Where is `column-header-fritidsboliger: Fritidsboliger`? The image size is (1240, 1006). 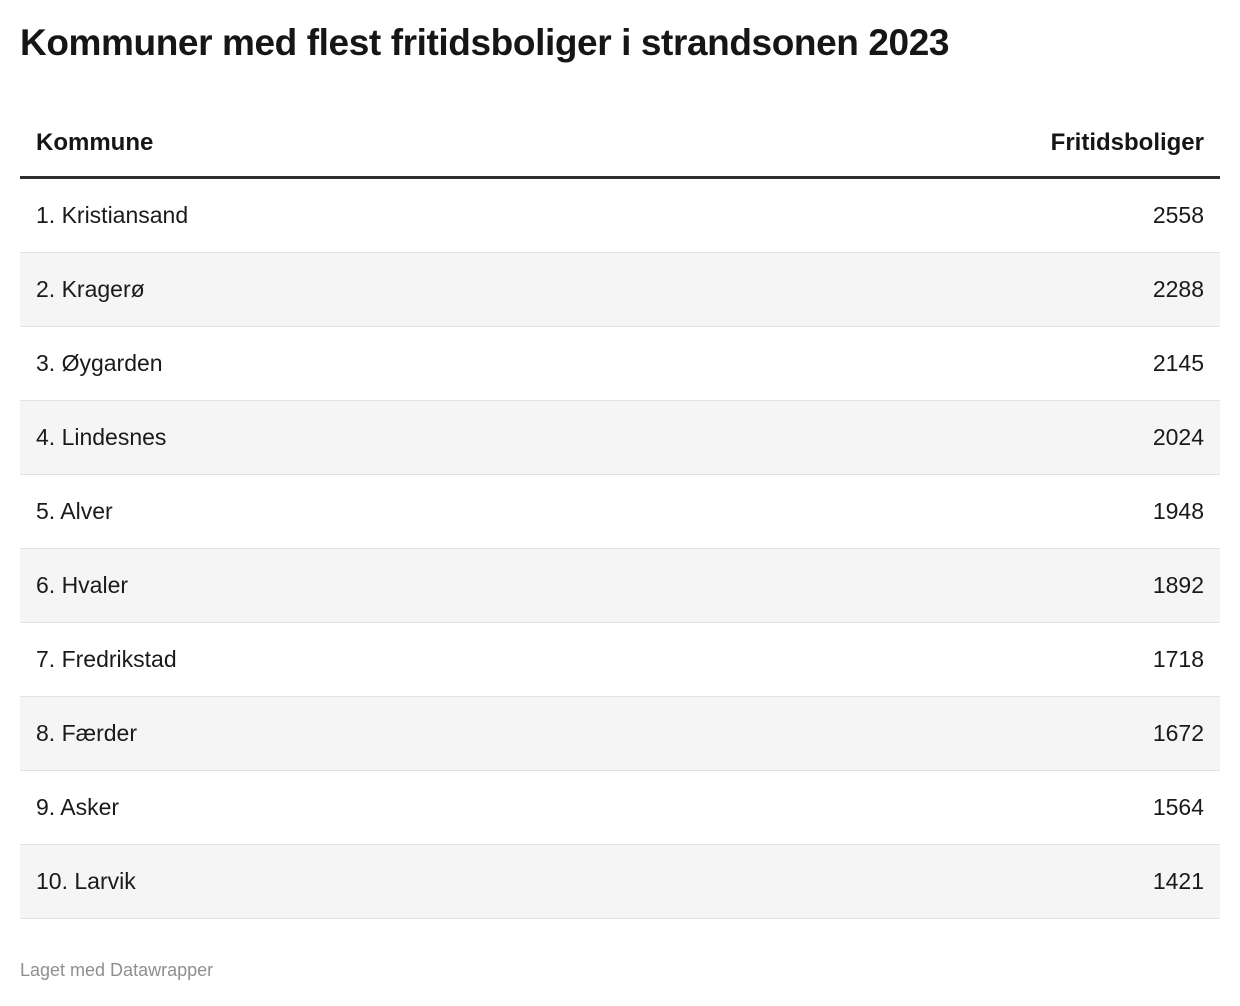
column-header-fritidsboliger: Fritidsboliger is located at coordinates (1127, 142).